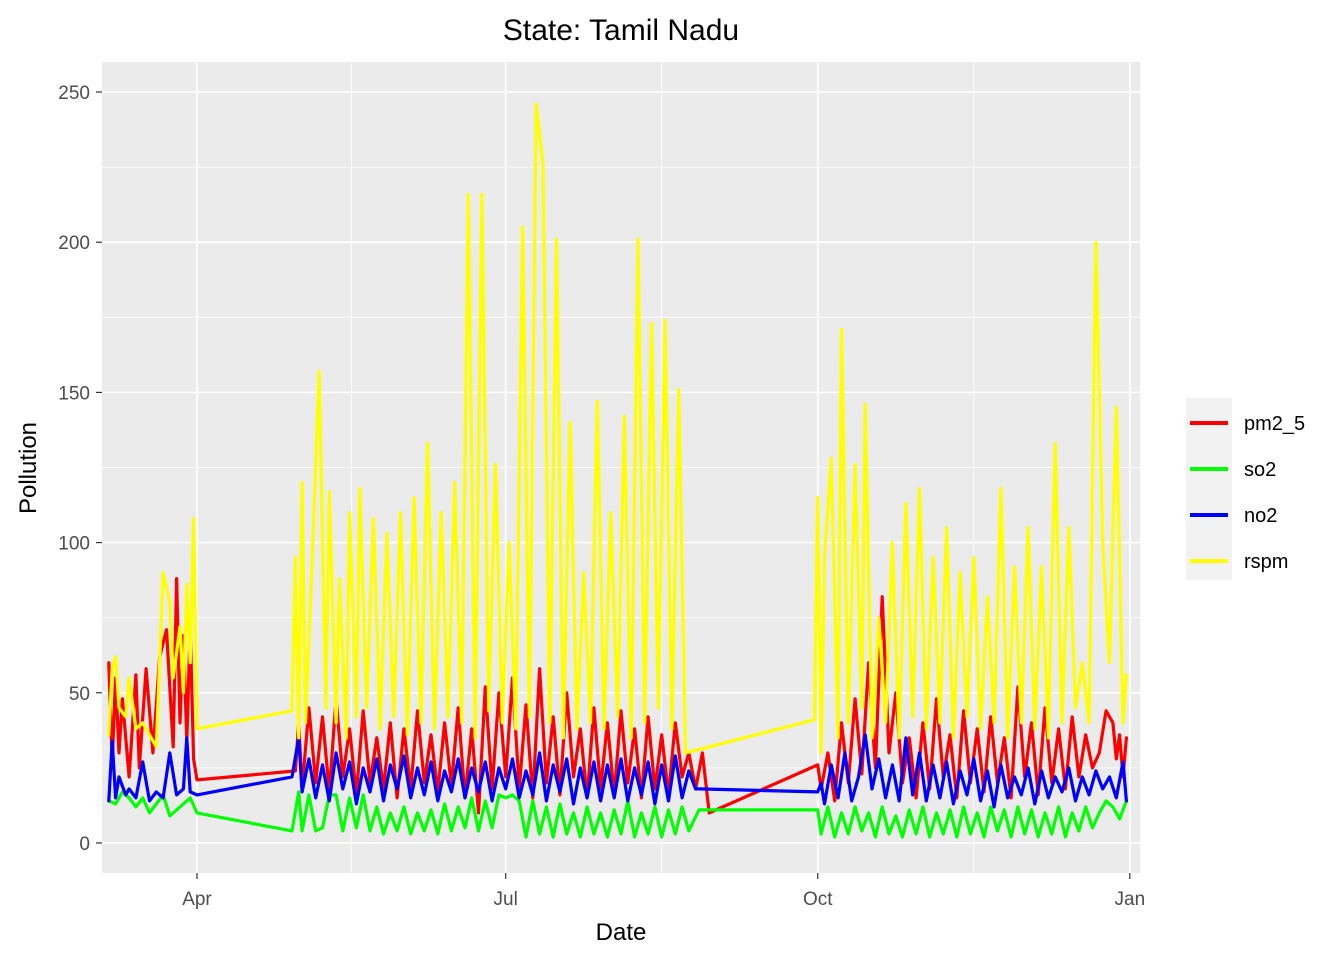  I want to click on legend: pm2_5 so2 no2 rspm, so click(1245, 489).